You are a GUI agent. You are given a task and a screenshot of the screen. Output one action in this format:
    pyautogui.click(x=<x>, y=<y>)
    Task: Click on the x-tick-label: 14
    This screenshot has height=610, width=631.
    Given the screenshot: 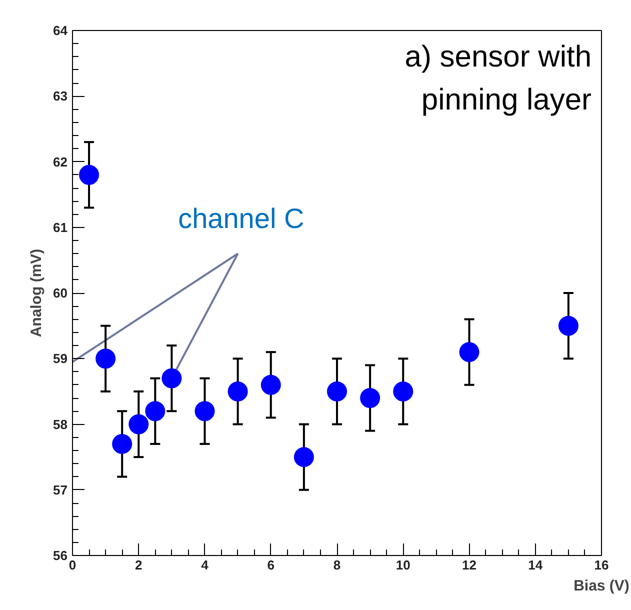 What is the action you would take?
    pyautogui.click(x=536, y=565)
    